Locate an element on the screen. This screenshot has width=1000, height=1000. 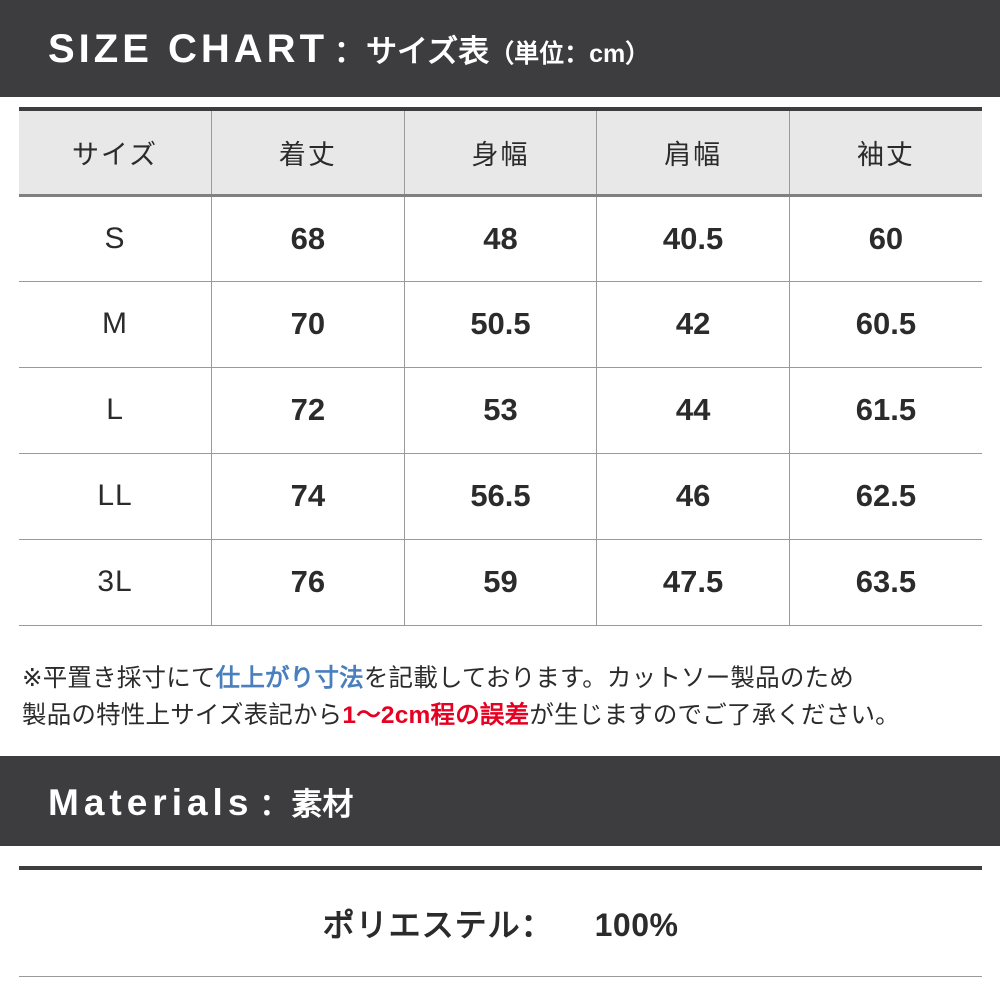
cell-size: LL is located at coordinates (116, 496).